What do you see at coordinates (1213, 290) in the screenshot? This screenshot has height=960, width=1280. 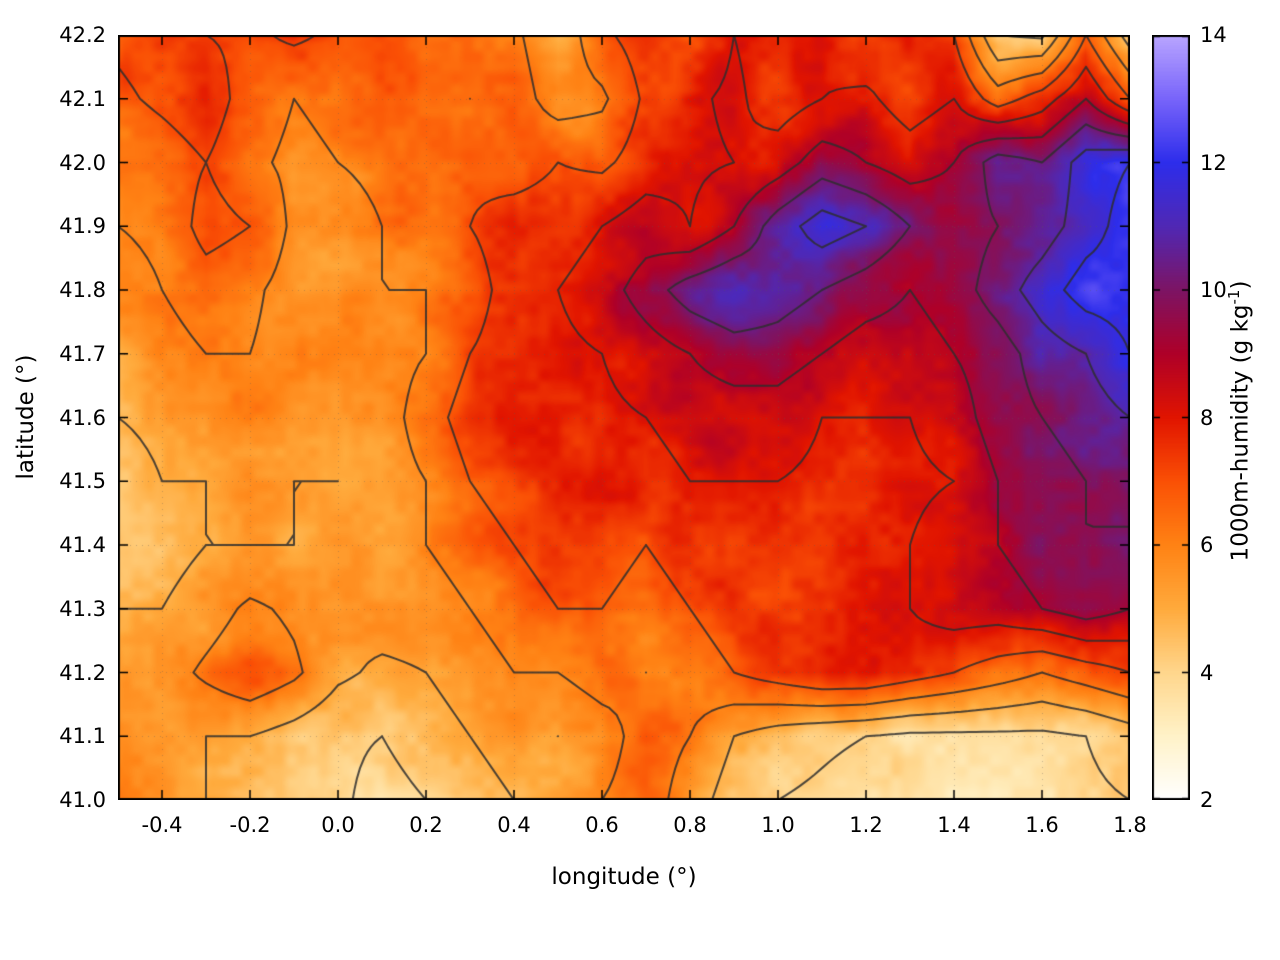 I see `colorbar-tick-label: 10` at bounding box center [1213, 290].